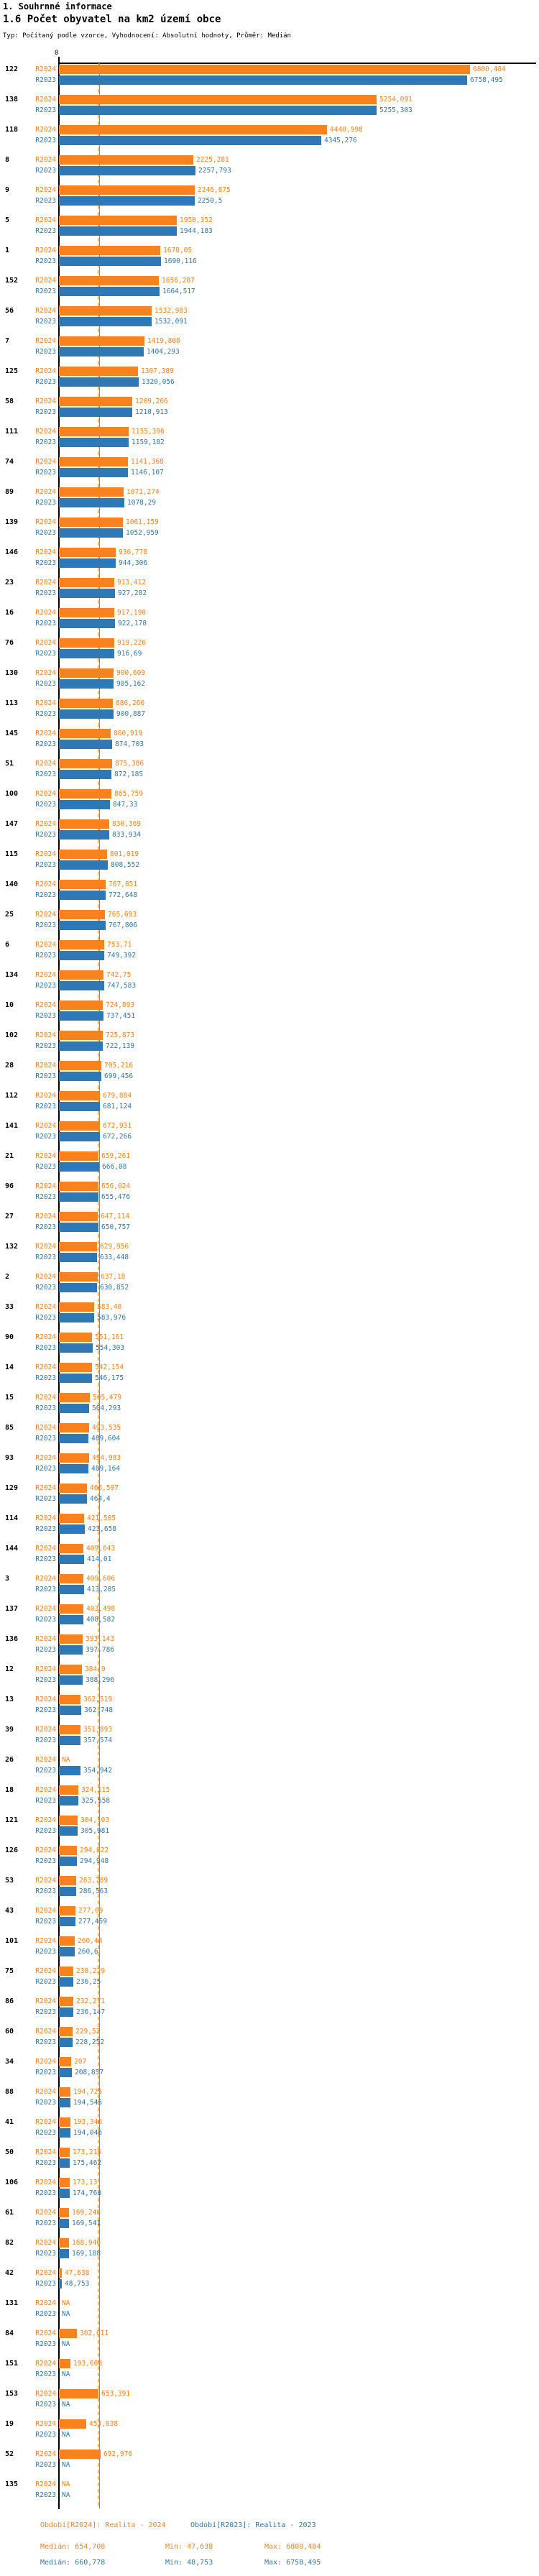 The width and height of the screenshot is (539, 2576). I want to click on group-id-label: 18, so click(9, 1790).